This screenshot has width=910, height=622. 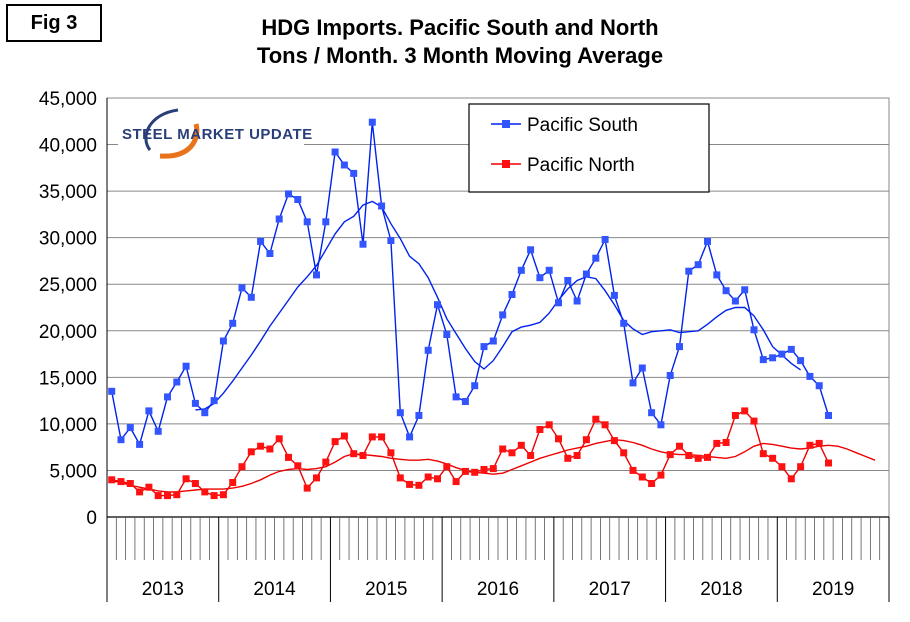 What do you see at coordinates (215, 133) in the screenshot?
I see `steel-market-update-logo: STEEL MARKET UPDATE` at bounding box center [215, 133].